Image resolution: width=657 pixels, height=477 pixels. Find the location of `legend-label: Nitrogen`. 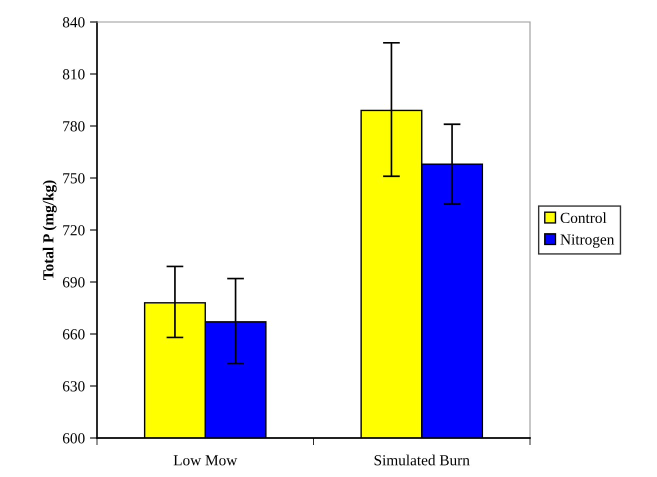

legend-label: Nitrogen is located at coordinates (587, 241).